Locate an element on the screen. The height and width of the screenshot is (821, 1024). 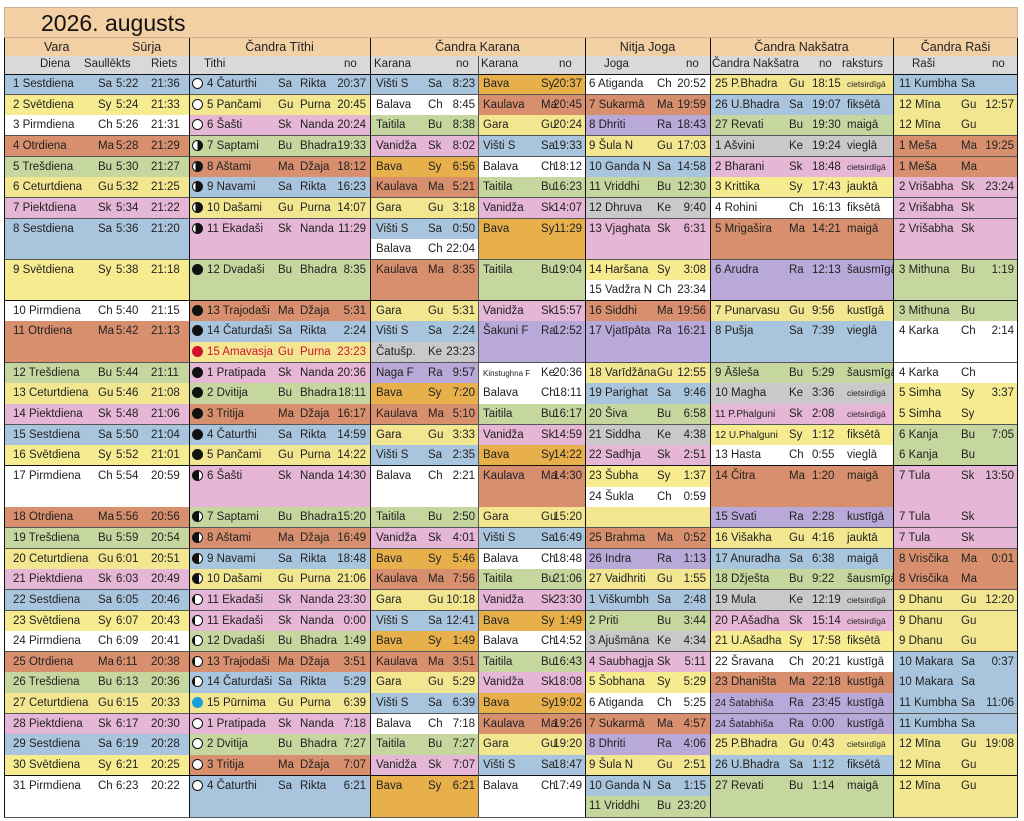
day-name: 7 Piektdiena is located at coordinates (45, 207).